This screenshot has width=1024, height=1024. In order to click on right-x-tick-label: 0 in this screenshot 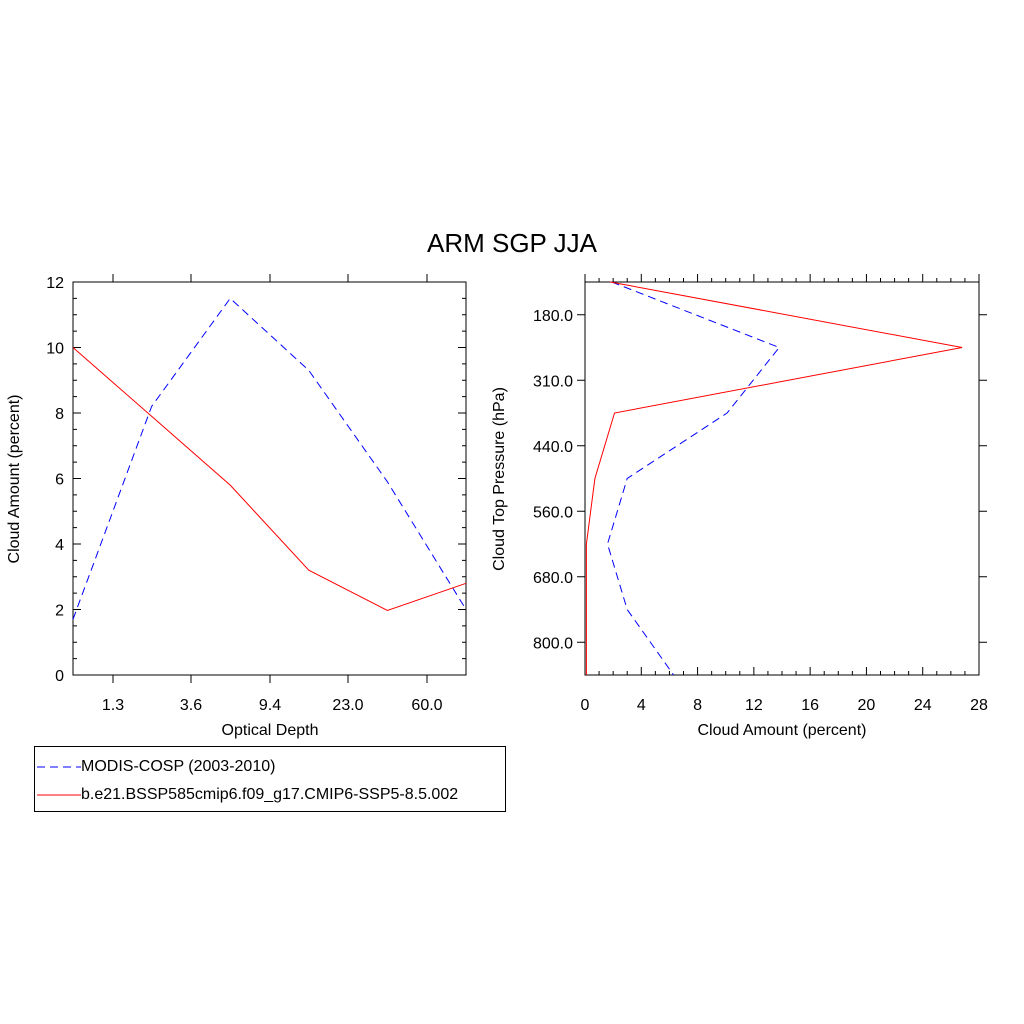, I will do `click(585, 705)`.